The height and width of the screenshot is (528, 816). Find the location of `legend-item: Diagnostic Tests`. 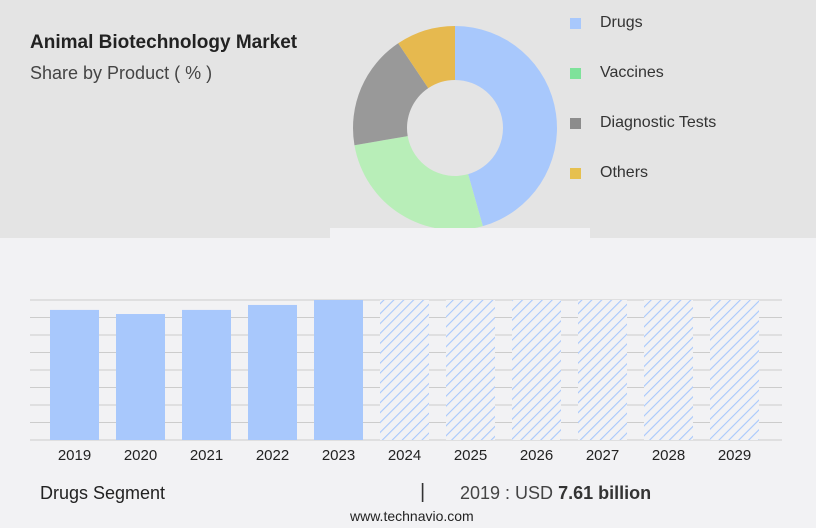

legend-item: Diagnostic Tests is located at coordinates (643, 123).